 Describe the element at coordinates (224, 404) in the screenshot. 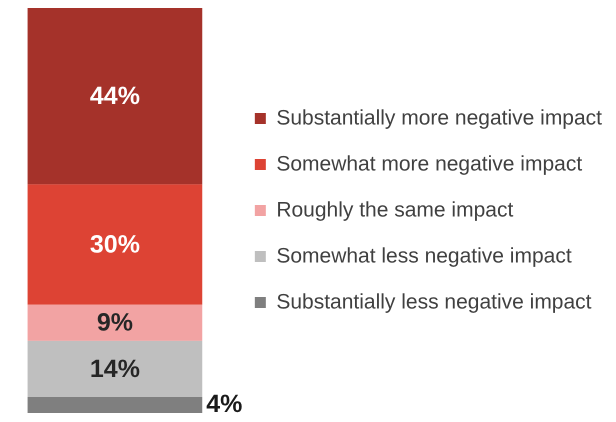

I see `data-label: 4%` at that location.